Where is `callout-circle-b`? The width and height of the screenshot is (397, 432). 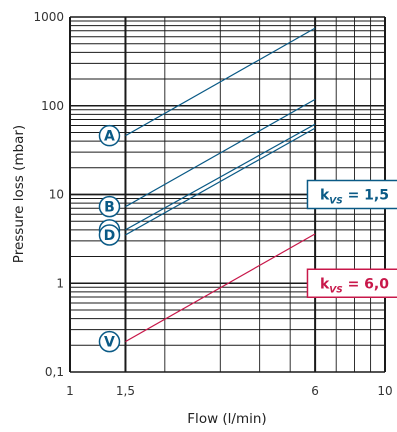 callout-circle-b is located at coordinates (109, 206).